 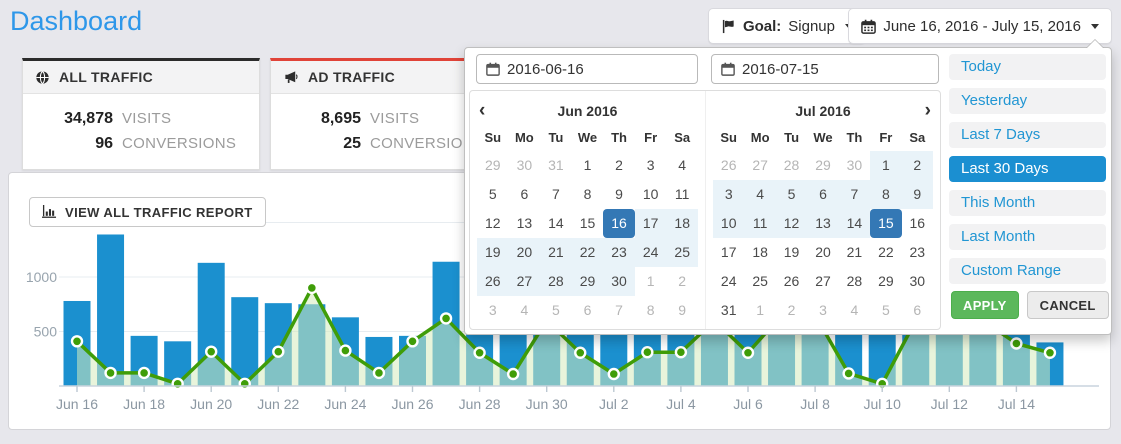 What do you see at coordinates (927, 110) in the screenshot?
I see `next-month-button: ›` at bounding box center [927, 110].